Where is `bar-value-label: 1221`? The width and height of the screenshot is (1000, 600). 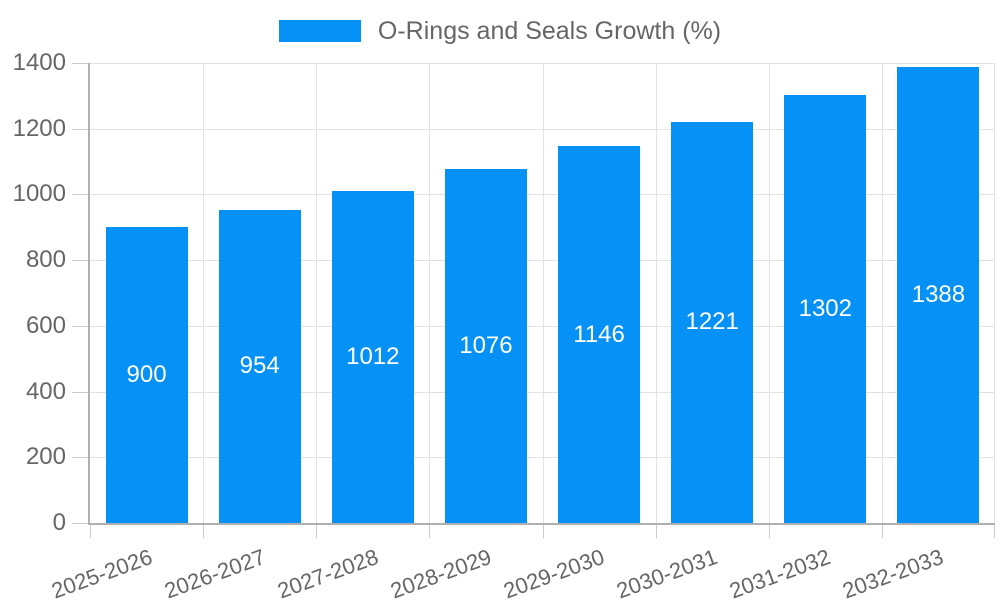 bar-value-label: 1221 is located at coordinates (712, 322).